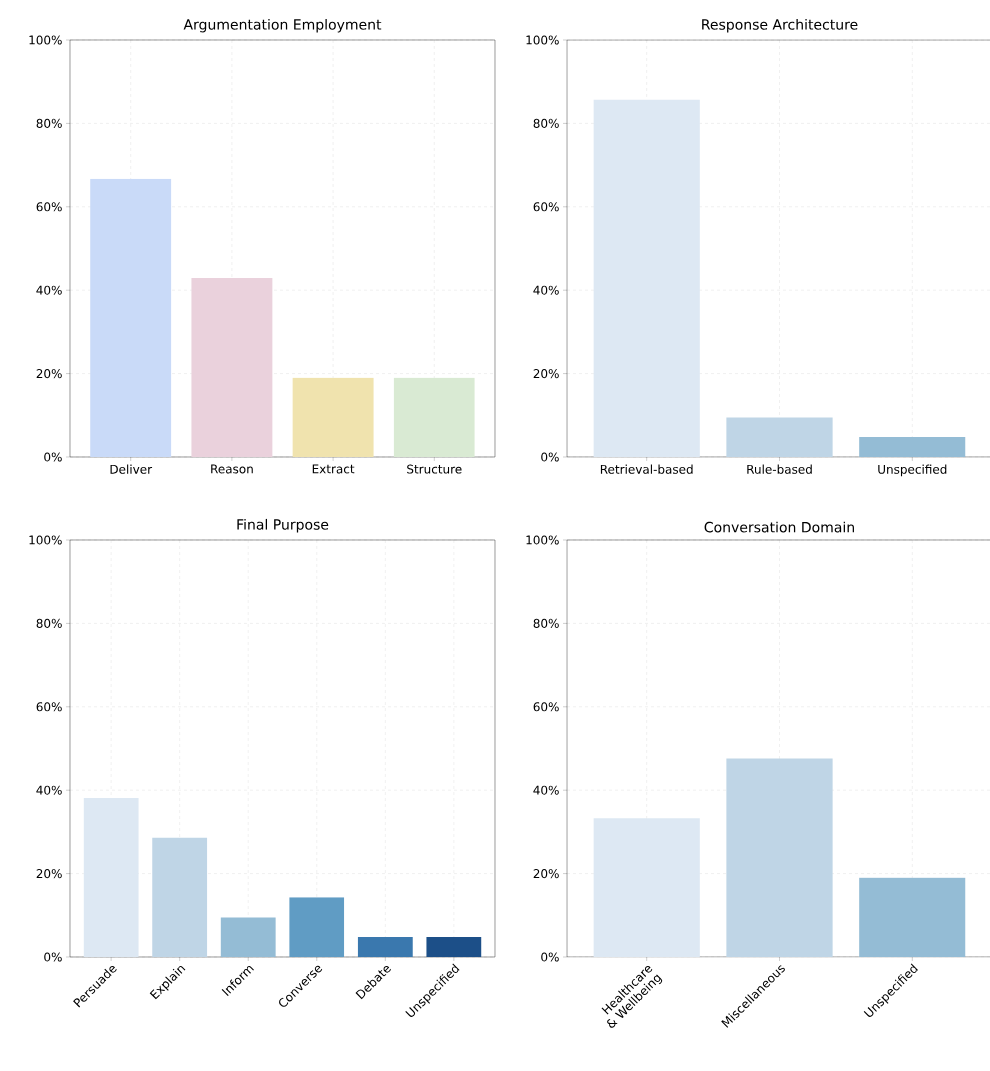 Image resolution: width=990 pixels, height=1071 pixels. What do you see at coordinates (131, 469) in the screenshot?
I see `x-tick-label: Deliver` at bounding box center [131, 469].